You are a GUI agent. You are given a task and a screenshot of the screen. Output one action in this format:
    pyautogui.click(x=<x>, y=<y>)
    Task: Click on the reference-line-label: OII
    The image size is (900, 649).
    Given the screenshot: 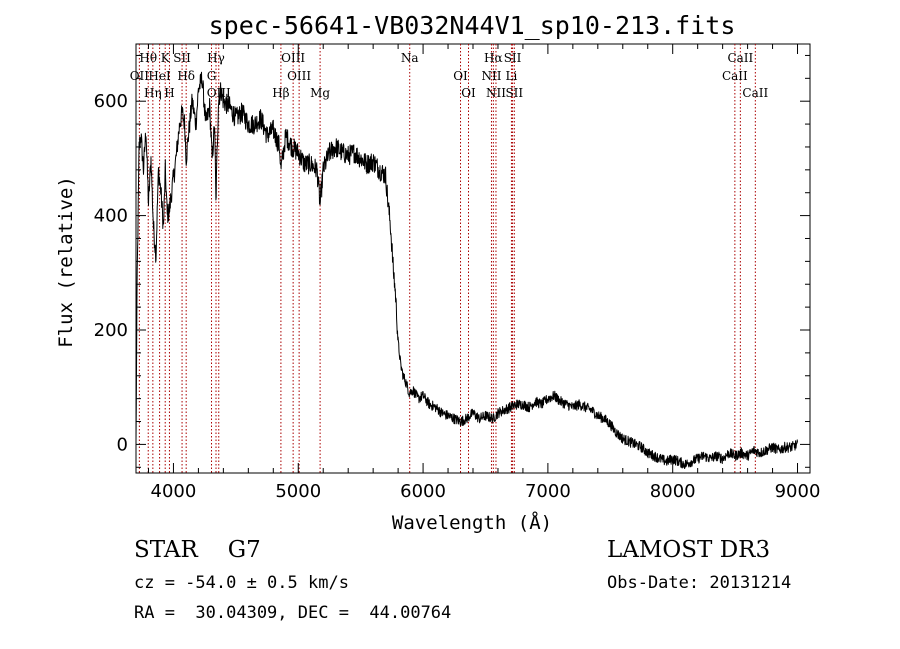 What is the action you would take?
    pyautogui.click(x=140, y=76)
    